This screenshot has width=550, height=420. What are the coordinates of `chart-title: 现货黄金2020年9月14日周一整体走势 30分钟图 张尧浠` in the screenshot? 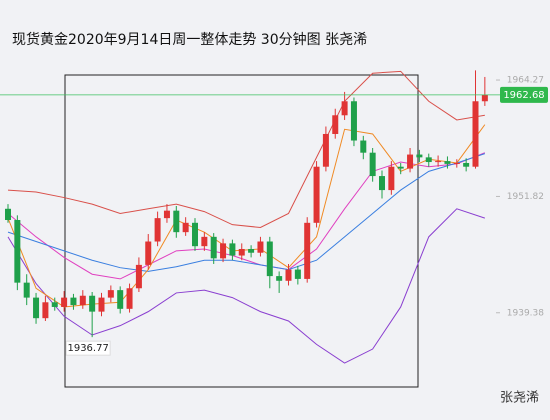 It's located at (189, 39).